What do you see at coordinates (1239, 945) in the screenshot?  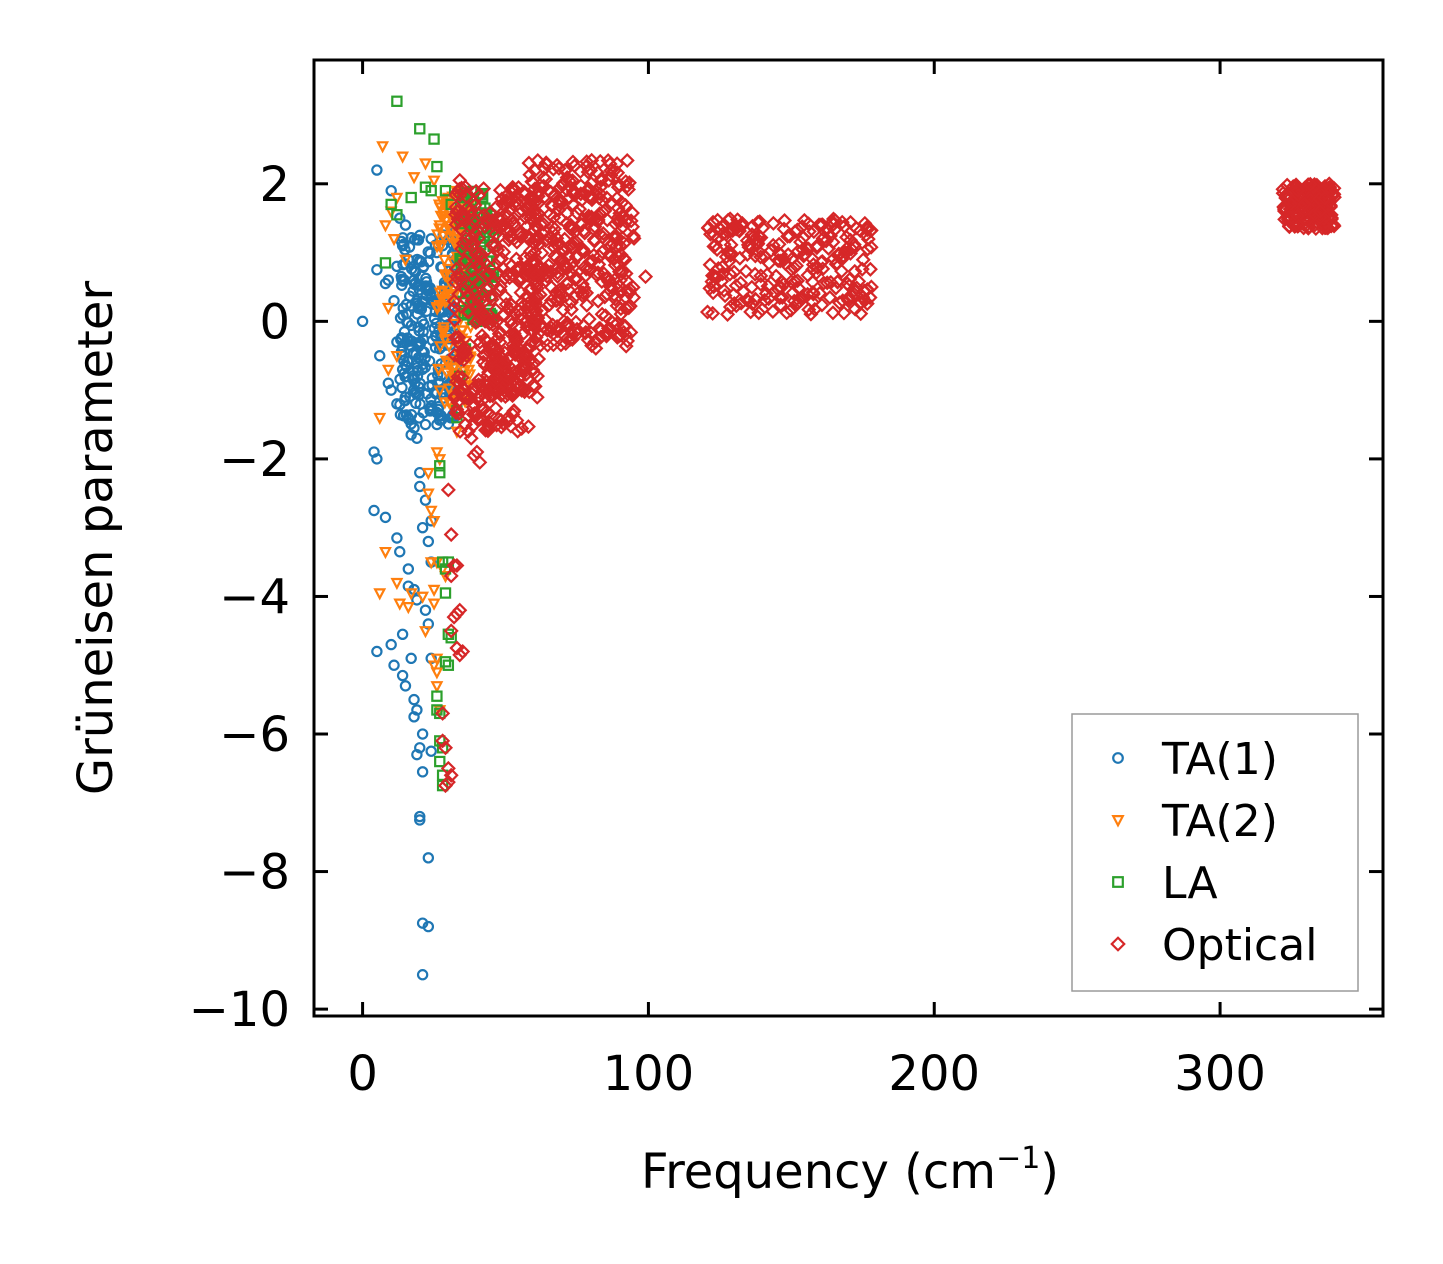 I see `legend-label: Optical` at bounding box center [1239, 945].